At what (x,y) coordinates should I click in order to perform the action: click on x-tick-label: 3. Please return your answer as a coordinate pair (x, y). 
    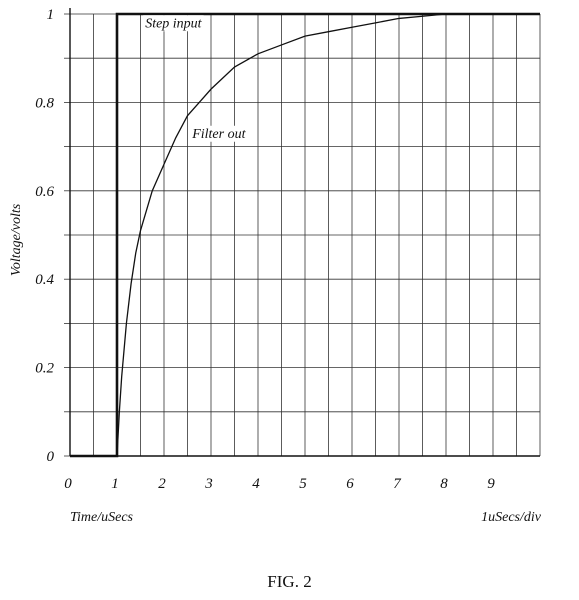
    Looking at the image, I should click on (208, 484).